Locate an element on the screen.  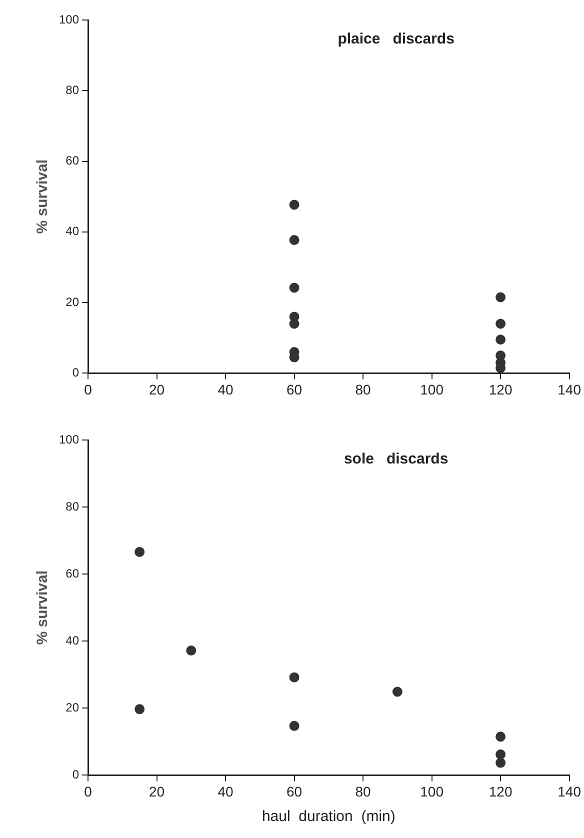
text: sole discards is located at coordinates (396, 459).